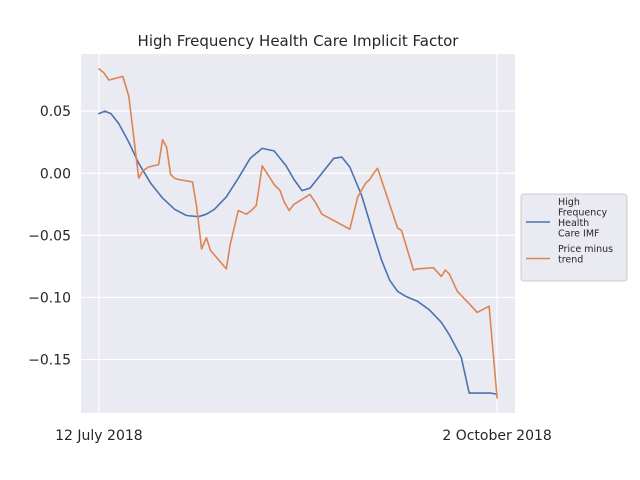 The image size is (640, 480). What do you see at coordinates (585, 255) in the screenshot?
I see `legend-label-2: Price minus trend` at bounding box center [585, 255].